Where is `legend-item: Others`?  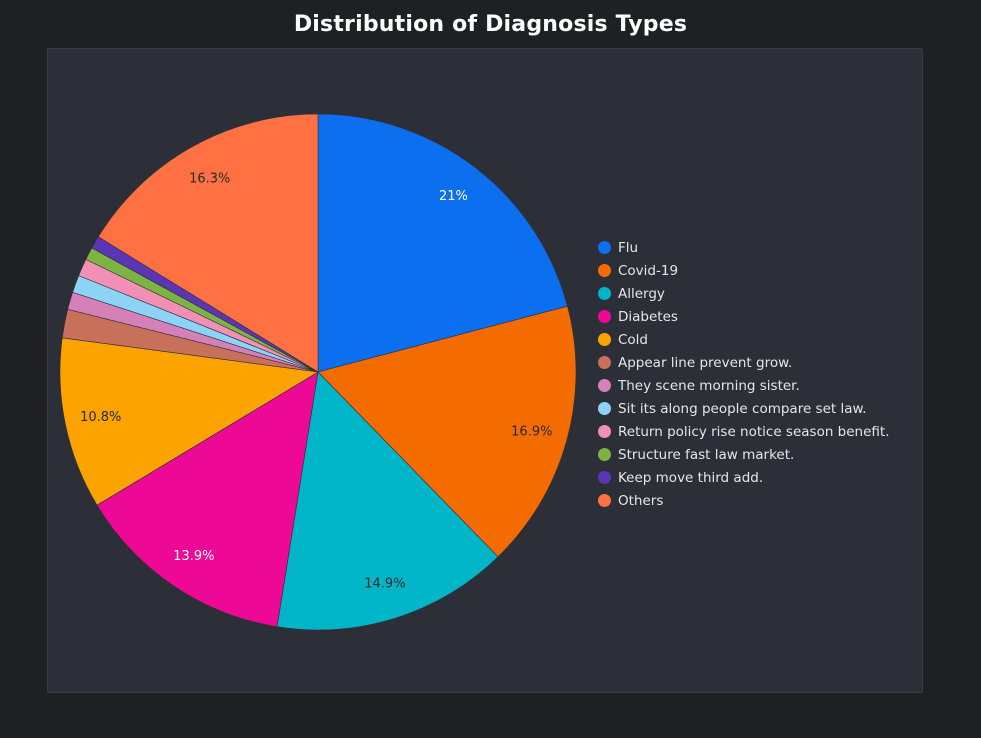 legend-item: Others is located at coordinates (758, 500).